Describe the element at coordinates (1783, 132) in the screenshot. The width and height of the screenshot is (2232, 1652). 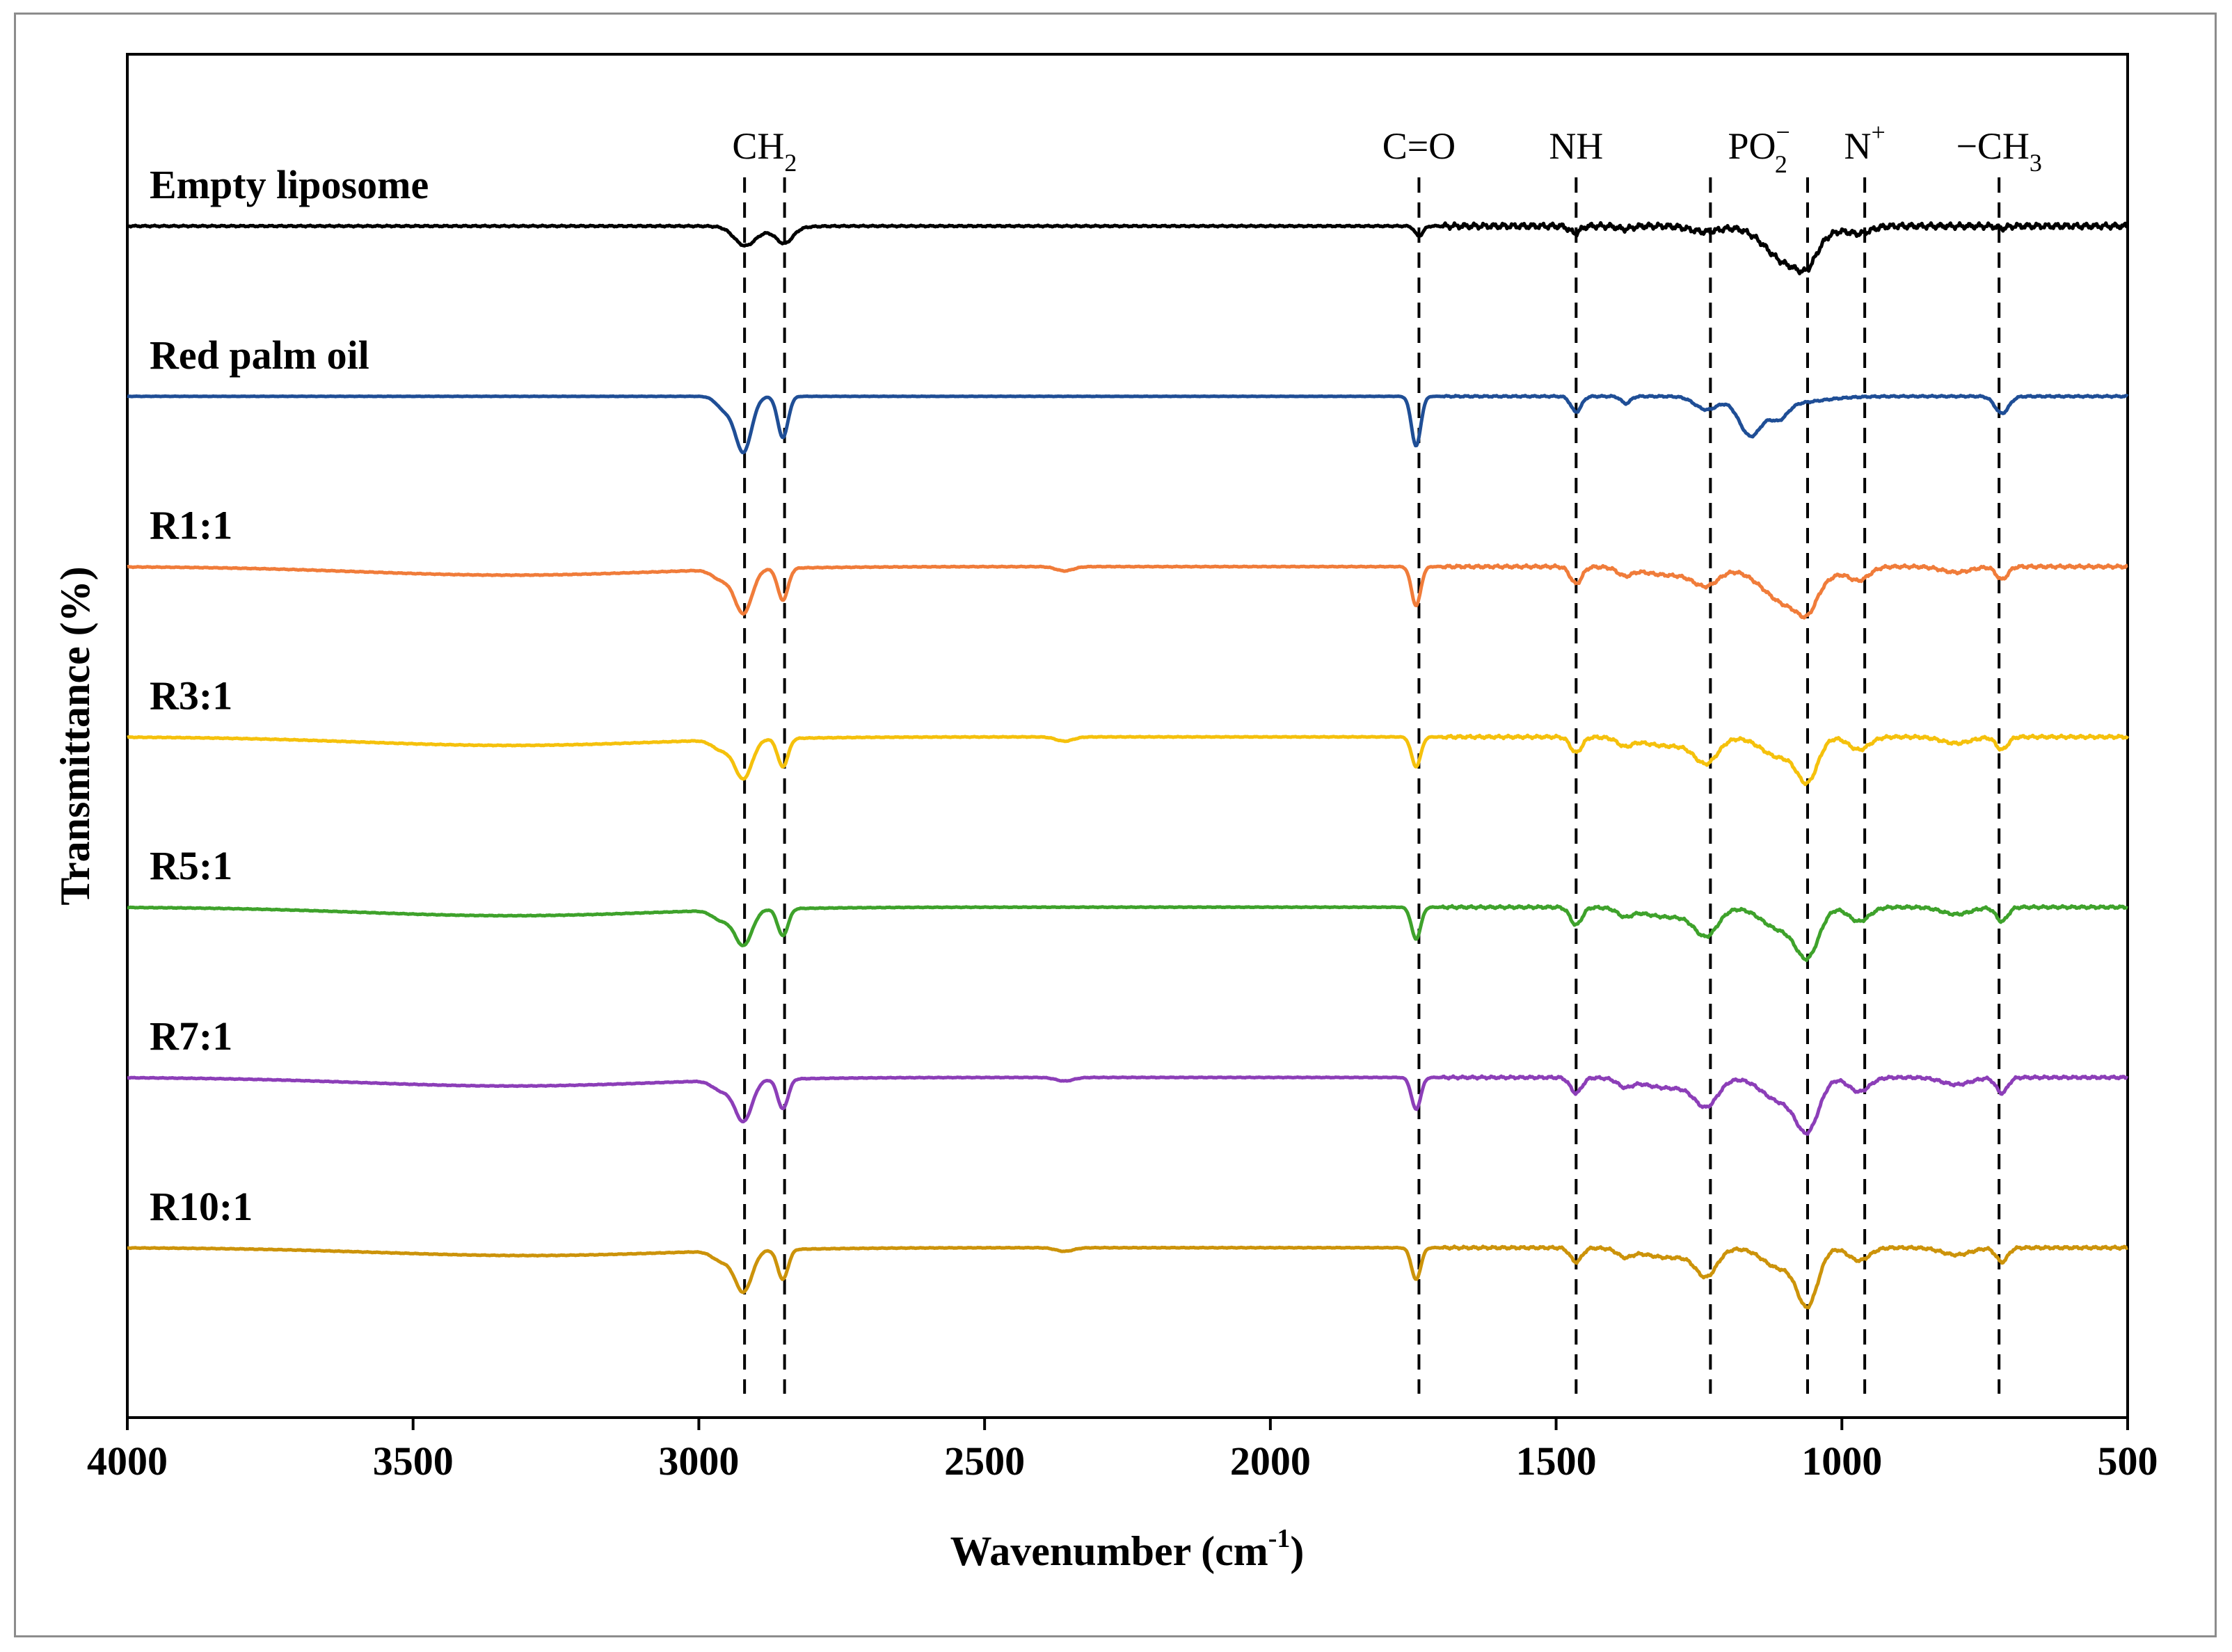
I see `annotation-po2-sup: −` at that location.